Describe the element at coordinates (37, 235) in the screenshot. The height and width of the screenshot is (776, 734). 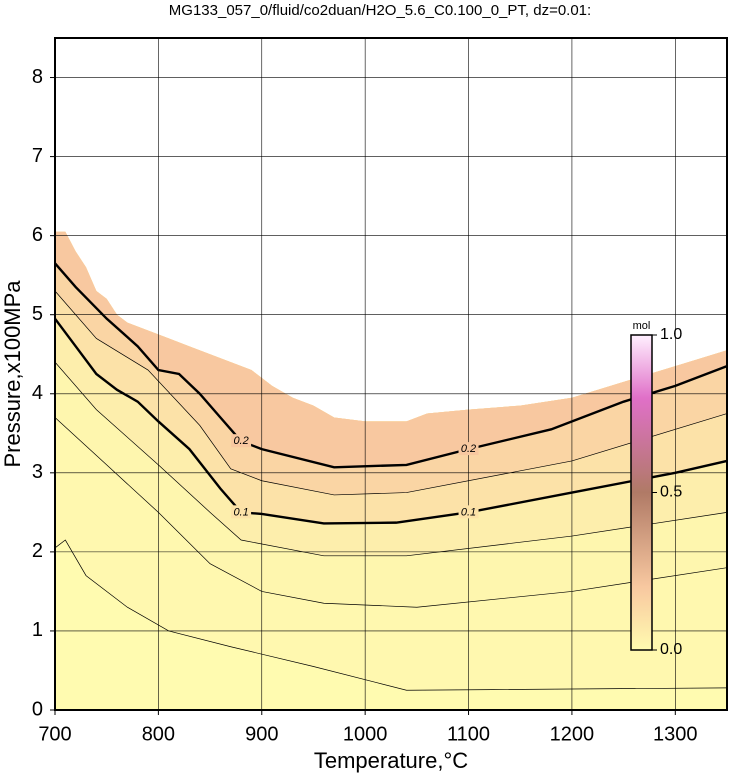
I see `y-tick-label: 6` at that location.